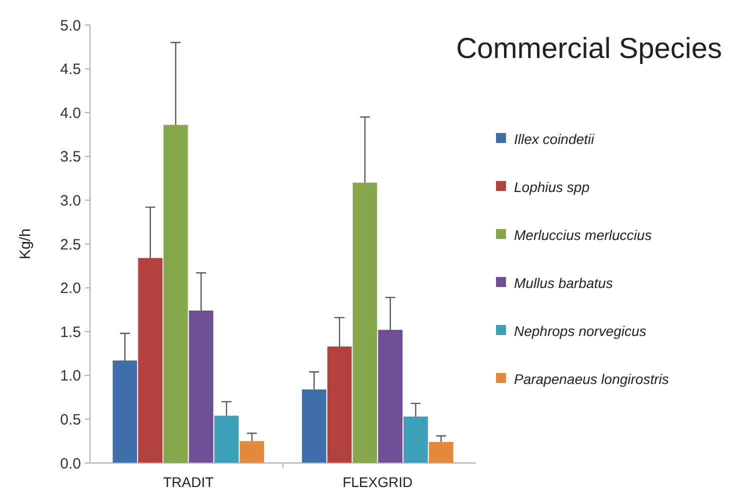  Describe the element at coordinates (589, 49) in the screenshot. I see `text: Commercial Species` at that location.